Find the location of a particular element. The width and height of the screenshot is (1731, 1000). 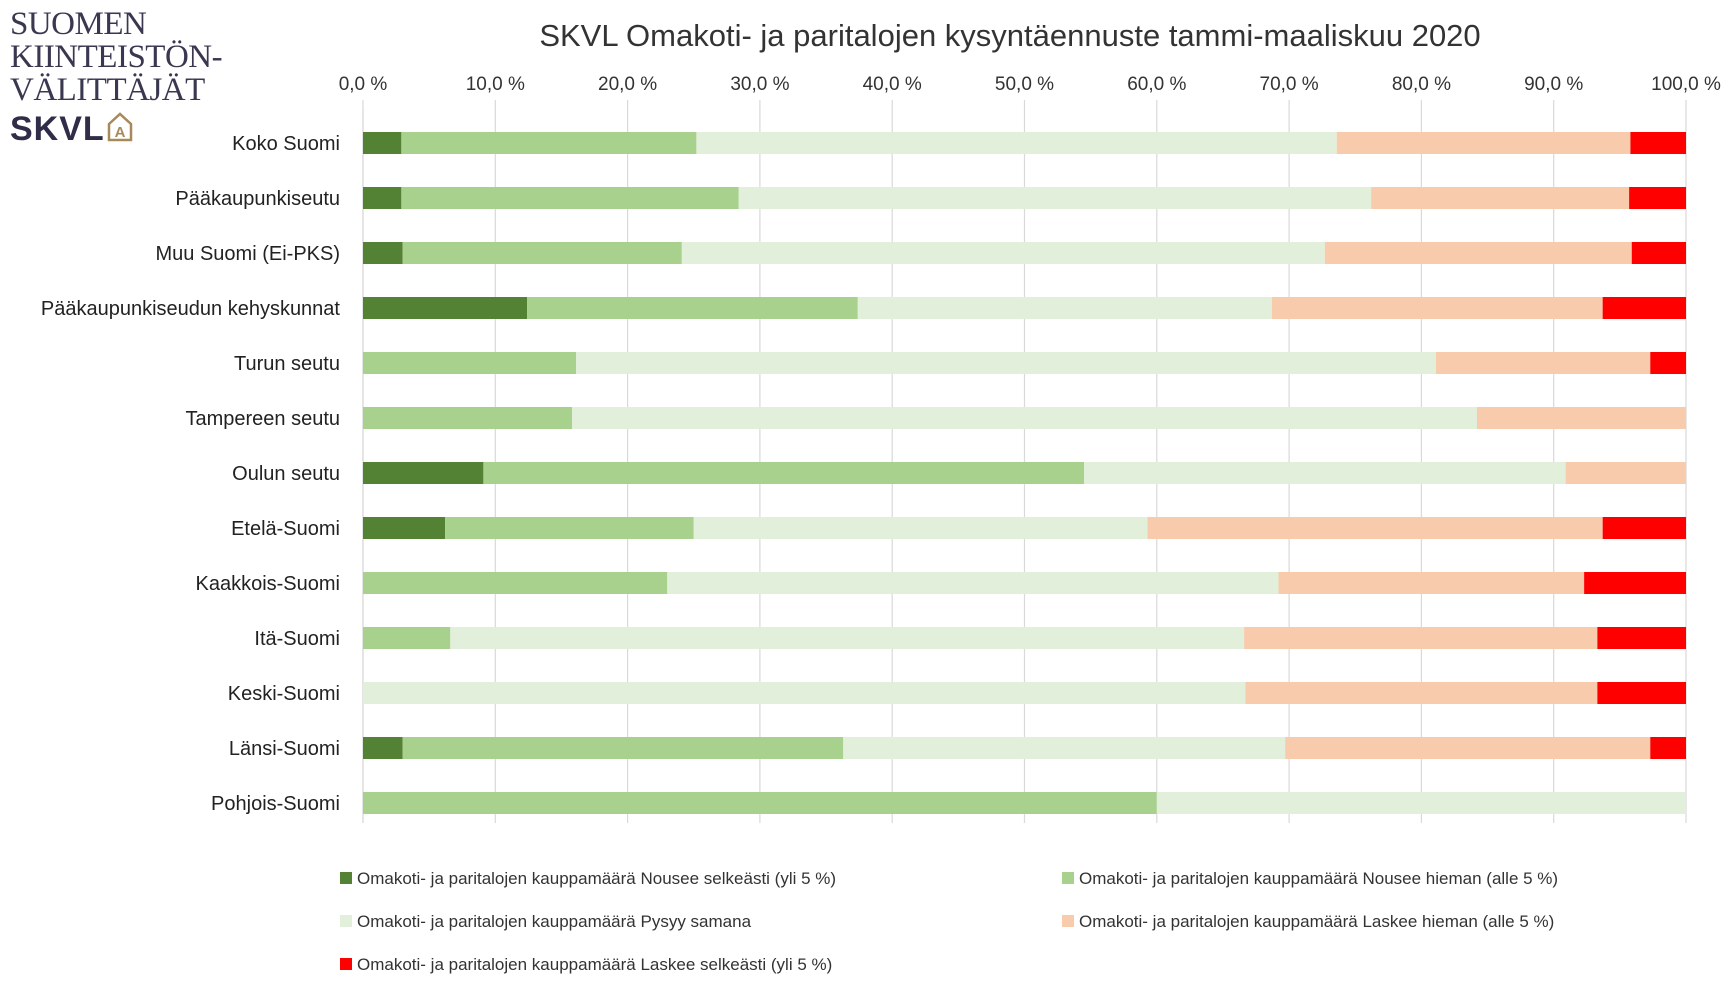

category-label: Pääkaupunkiseutu is located at coordinates (257, 199).